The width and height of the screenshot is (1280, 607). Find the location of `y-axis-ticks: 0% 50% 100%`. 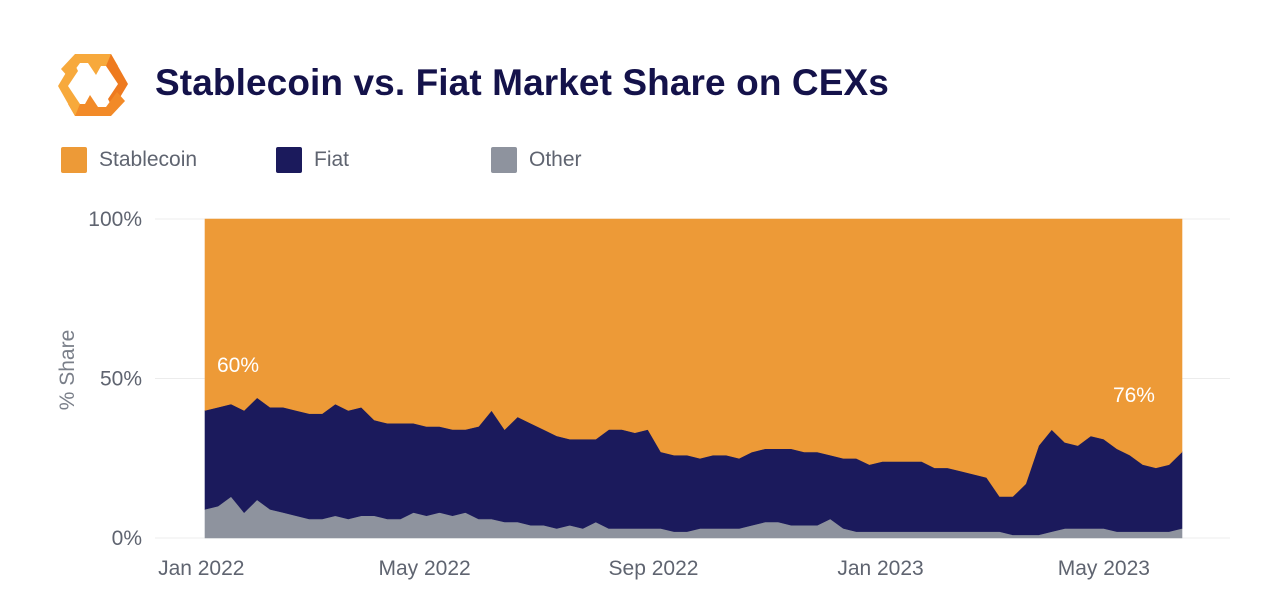

y-axis-ticks: 0% 50% 100% is located at coordinates (115, 379).